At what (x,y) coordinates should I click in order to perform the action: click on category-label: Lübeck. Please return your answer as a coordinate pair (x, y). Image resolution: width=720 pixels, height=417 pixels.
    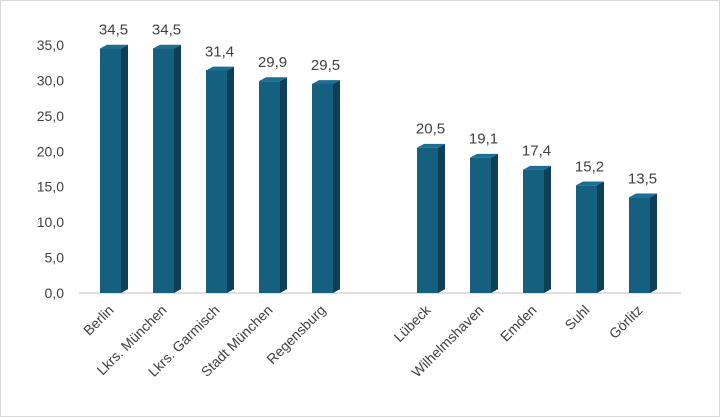
    Looking at the image, I should click on (412, 323).